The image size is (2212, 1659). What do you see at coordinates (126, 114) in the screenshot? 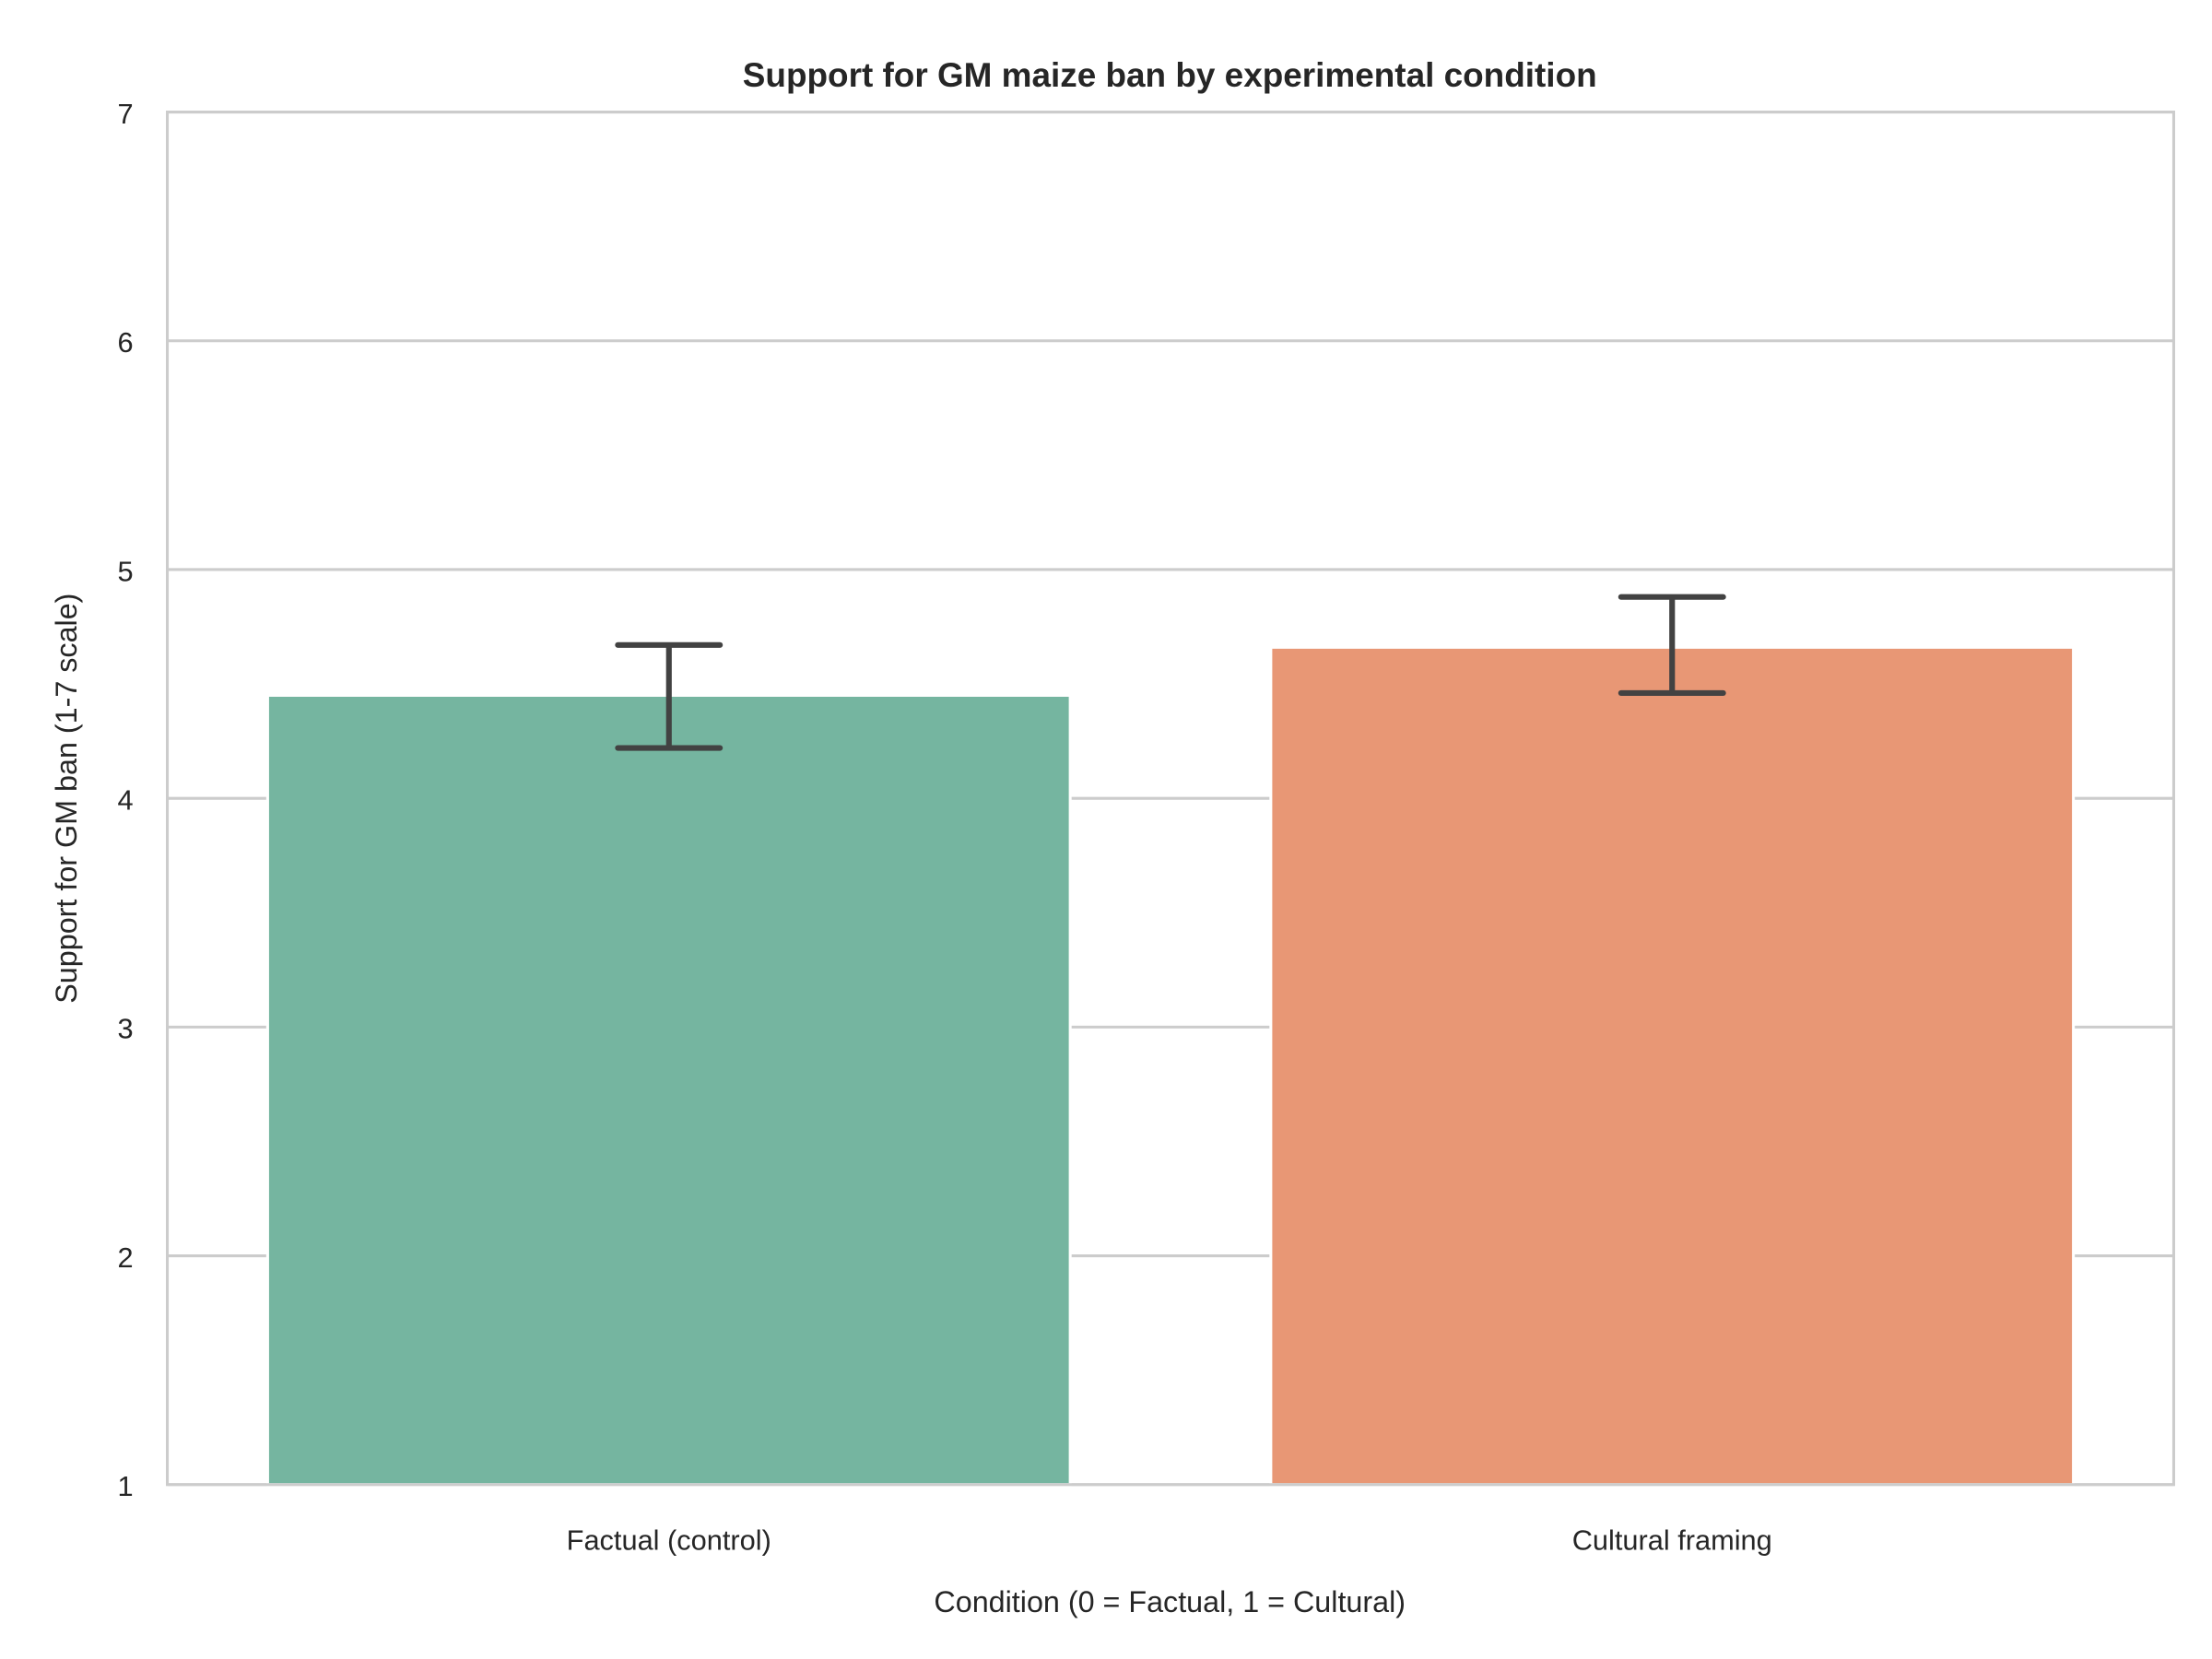
I see `y-tick-label: 7` at bounding box center [126, 114].